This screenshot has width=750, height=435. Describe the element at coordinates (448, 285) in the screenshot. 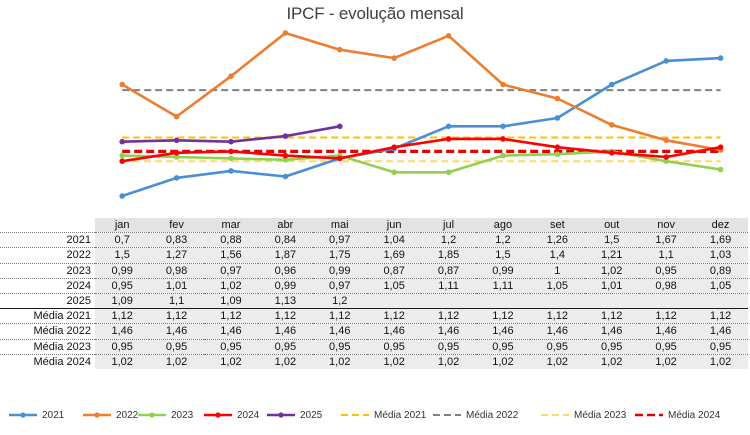

I see `data-label: 1,11` at that location.